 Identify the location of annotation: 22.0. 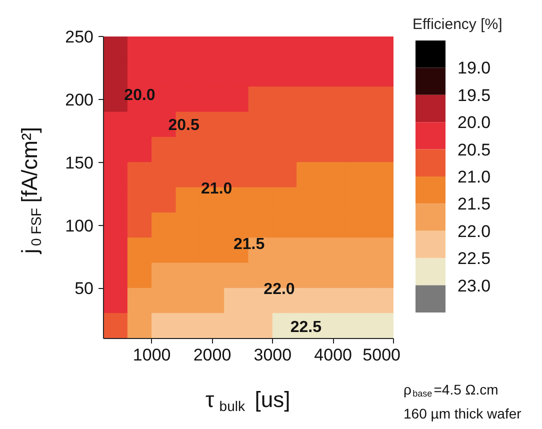
(279, 289).